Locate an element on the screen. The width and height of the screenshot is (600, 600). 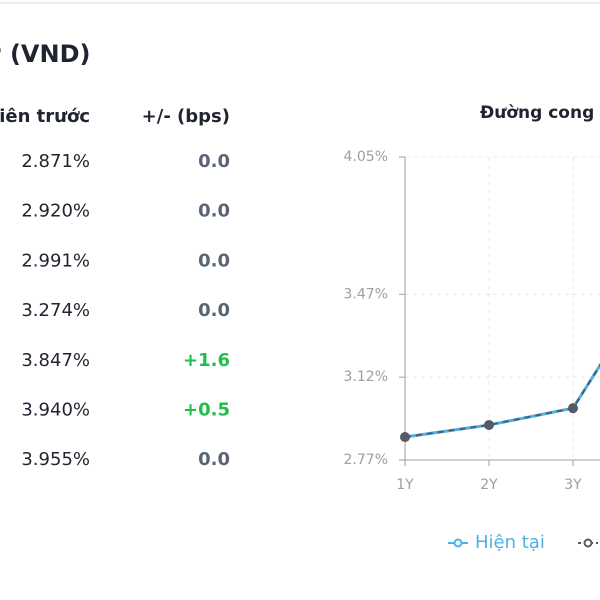
change-bps: +0.5 is located at coordinates (206, 410).